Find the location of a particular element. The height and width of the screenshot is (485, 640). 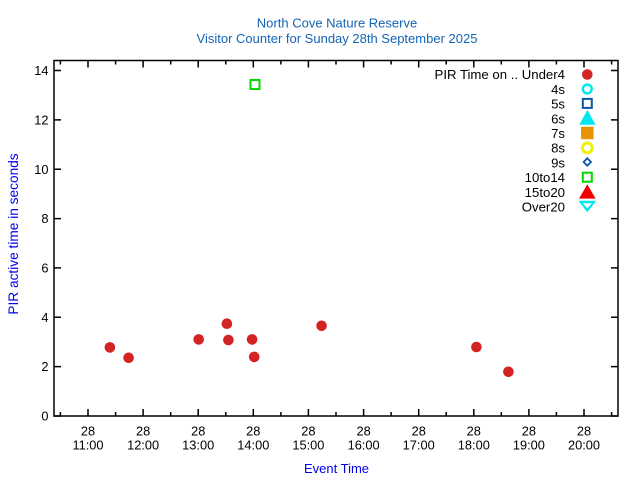

svg-text: 12:00 is located at coordinates (143, 445).